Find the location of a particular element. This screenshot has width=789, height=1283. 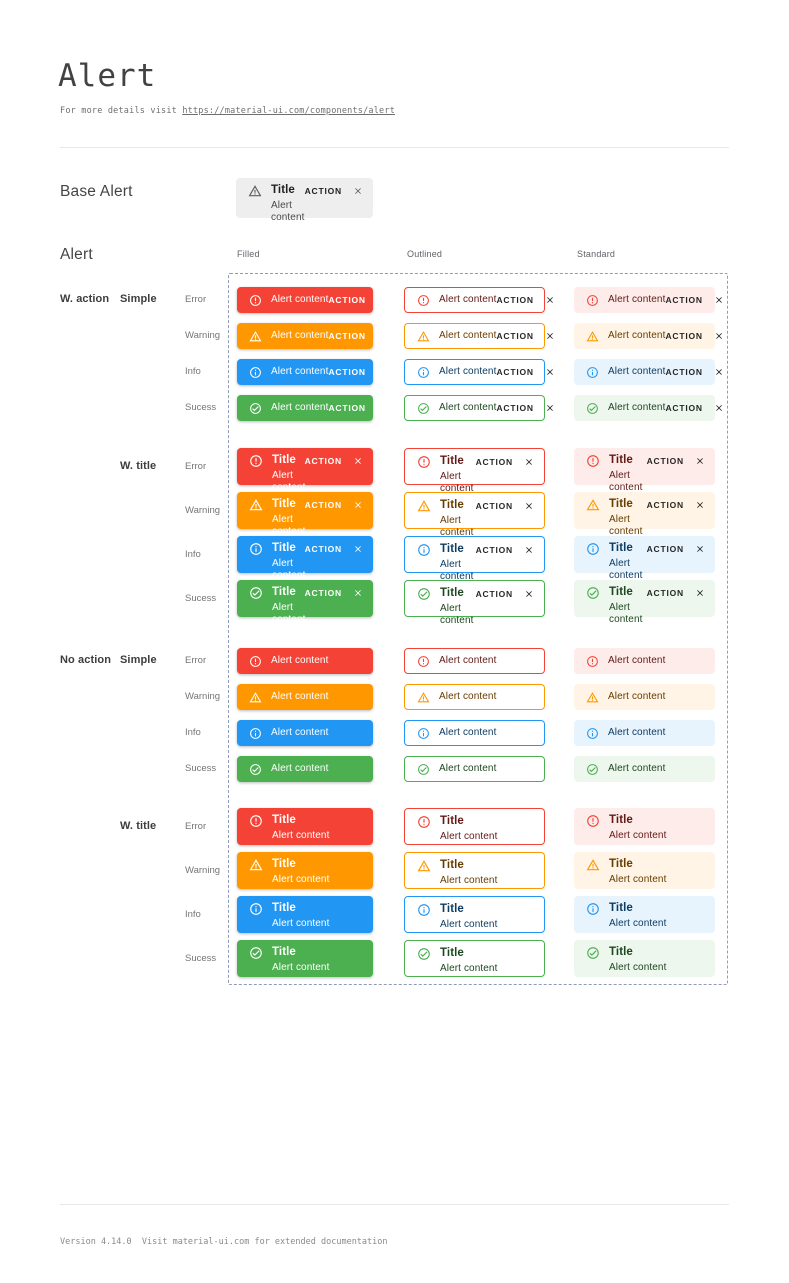

severity-label-success: Sucess is located at coordinates (201, 407).